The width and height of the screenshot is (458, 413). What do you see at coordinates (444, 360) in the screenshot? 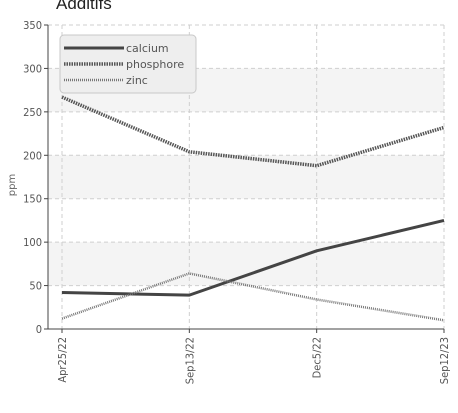
I see `x-tick-label: Sep12/23` at bounding box center [444, 360].